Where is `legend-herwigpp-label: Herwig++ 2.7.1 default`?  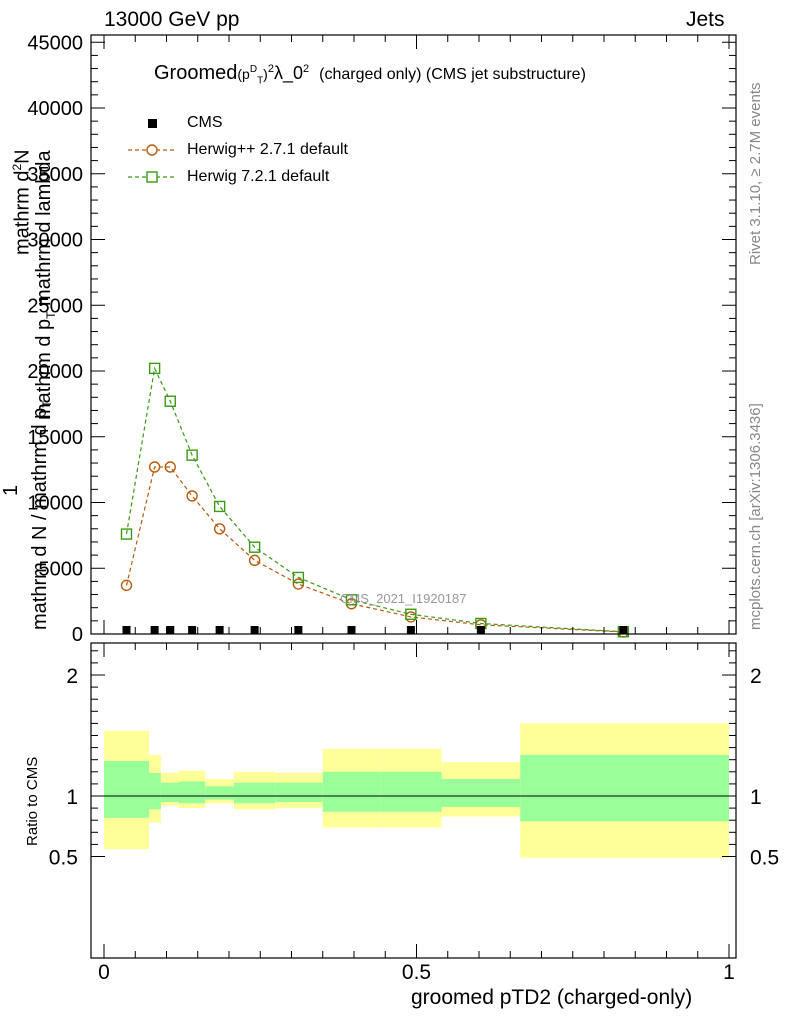
legend-herwigpp-label: Herwig++ 2.7.1 default is located at coordinates (267, 149).